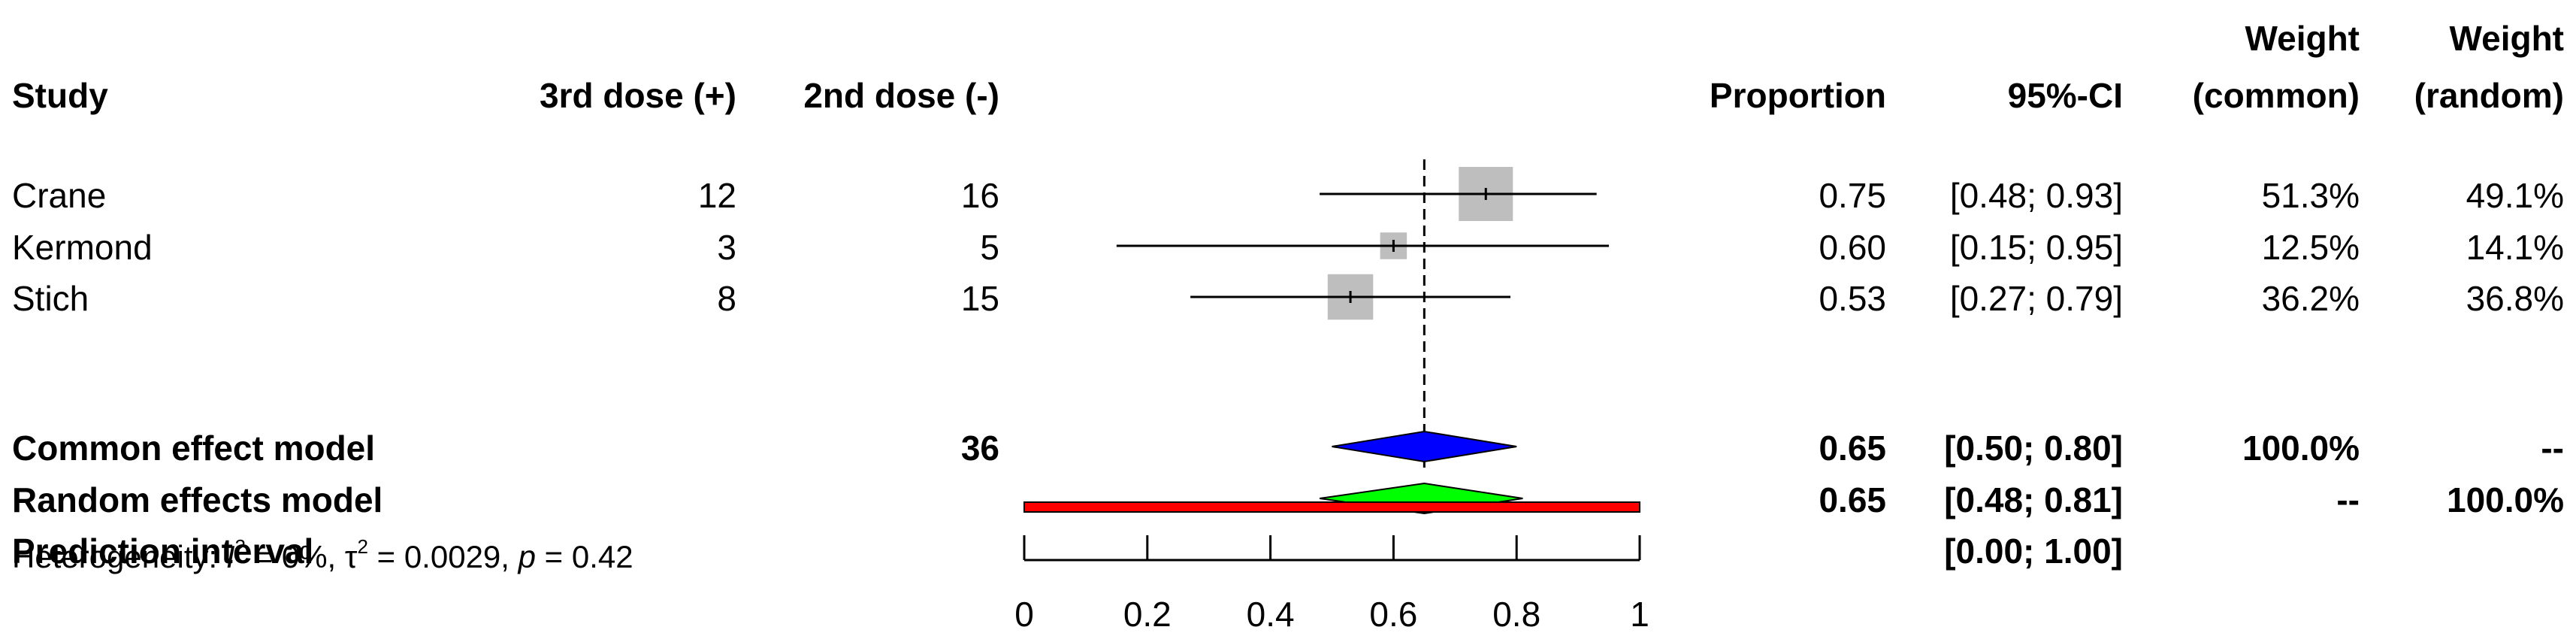 The image size is (2576, 639). I want to click on header-weight-common-2: (common), so click(2276, 95).